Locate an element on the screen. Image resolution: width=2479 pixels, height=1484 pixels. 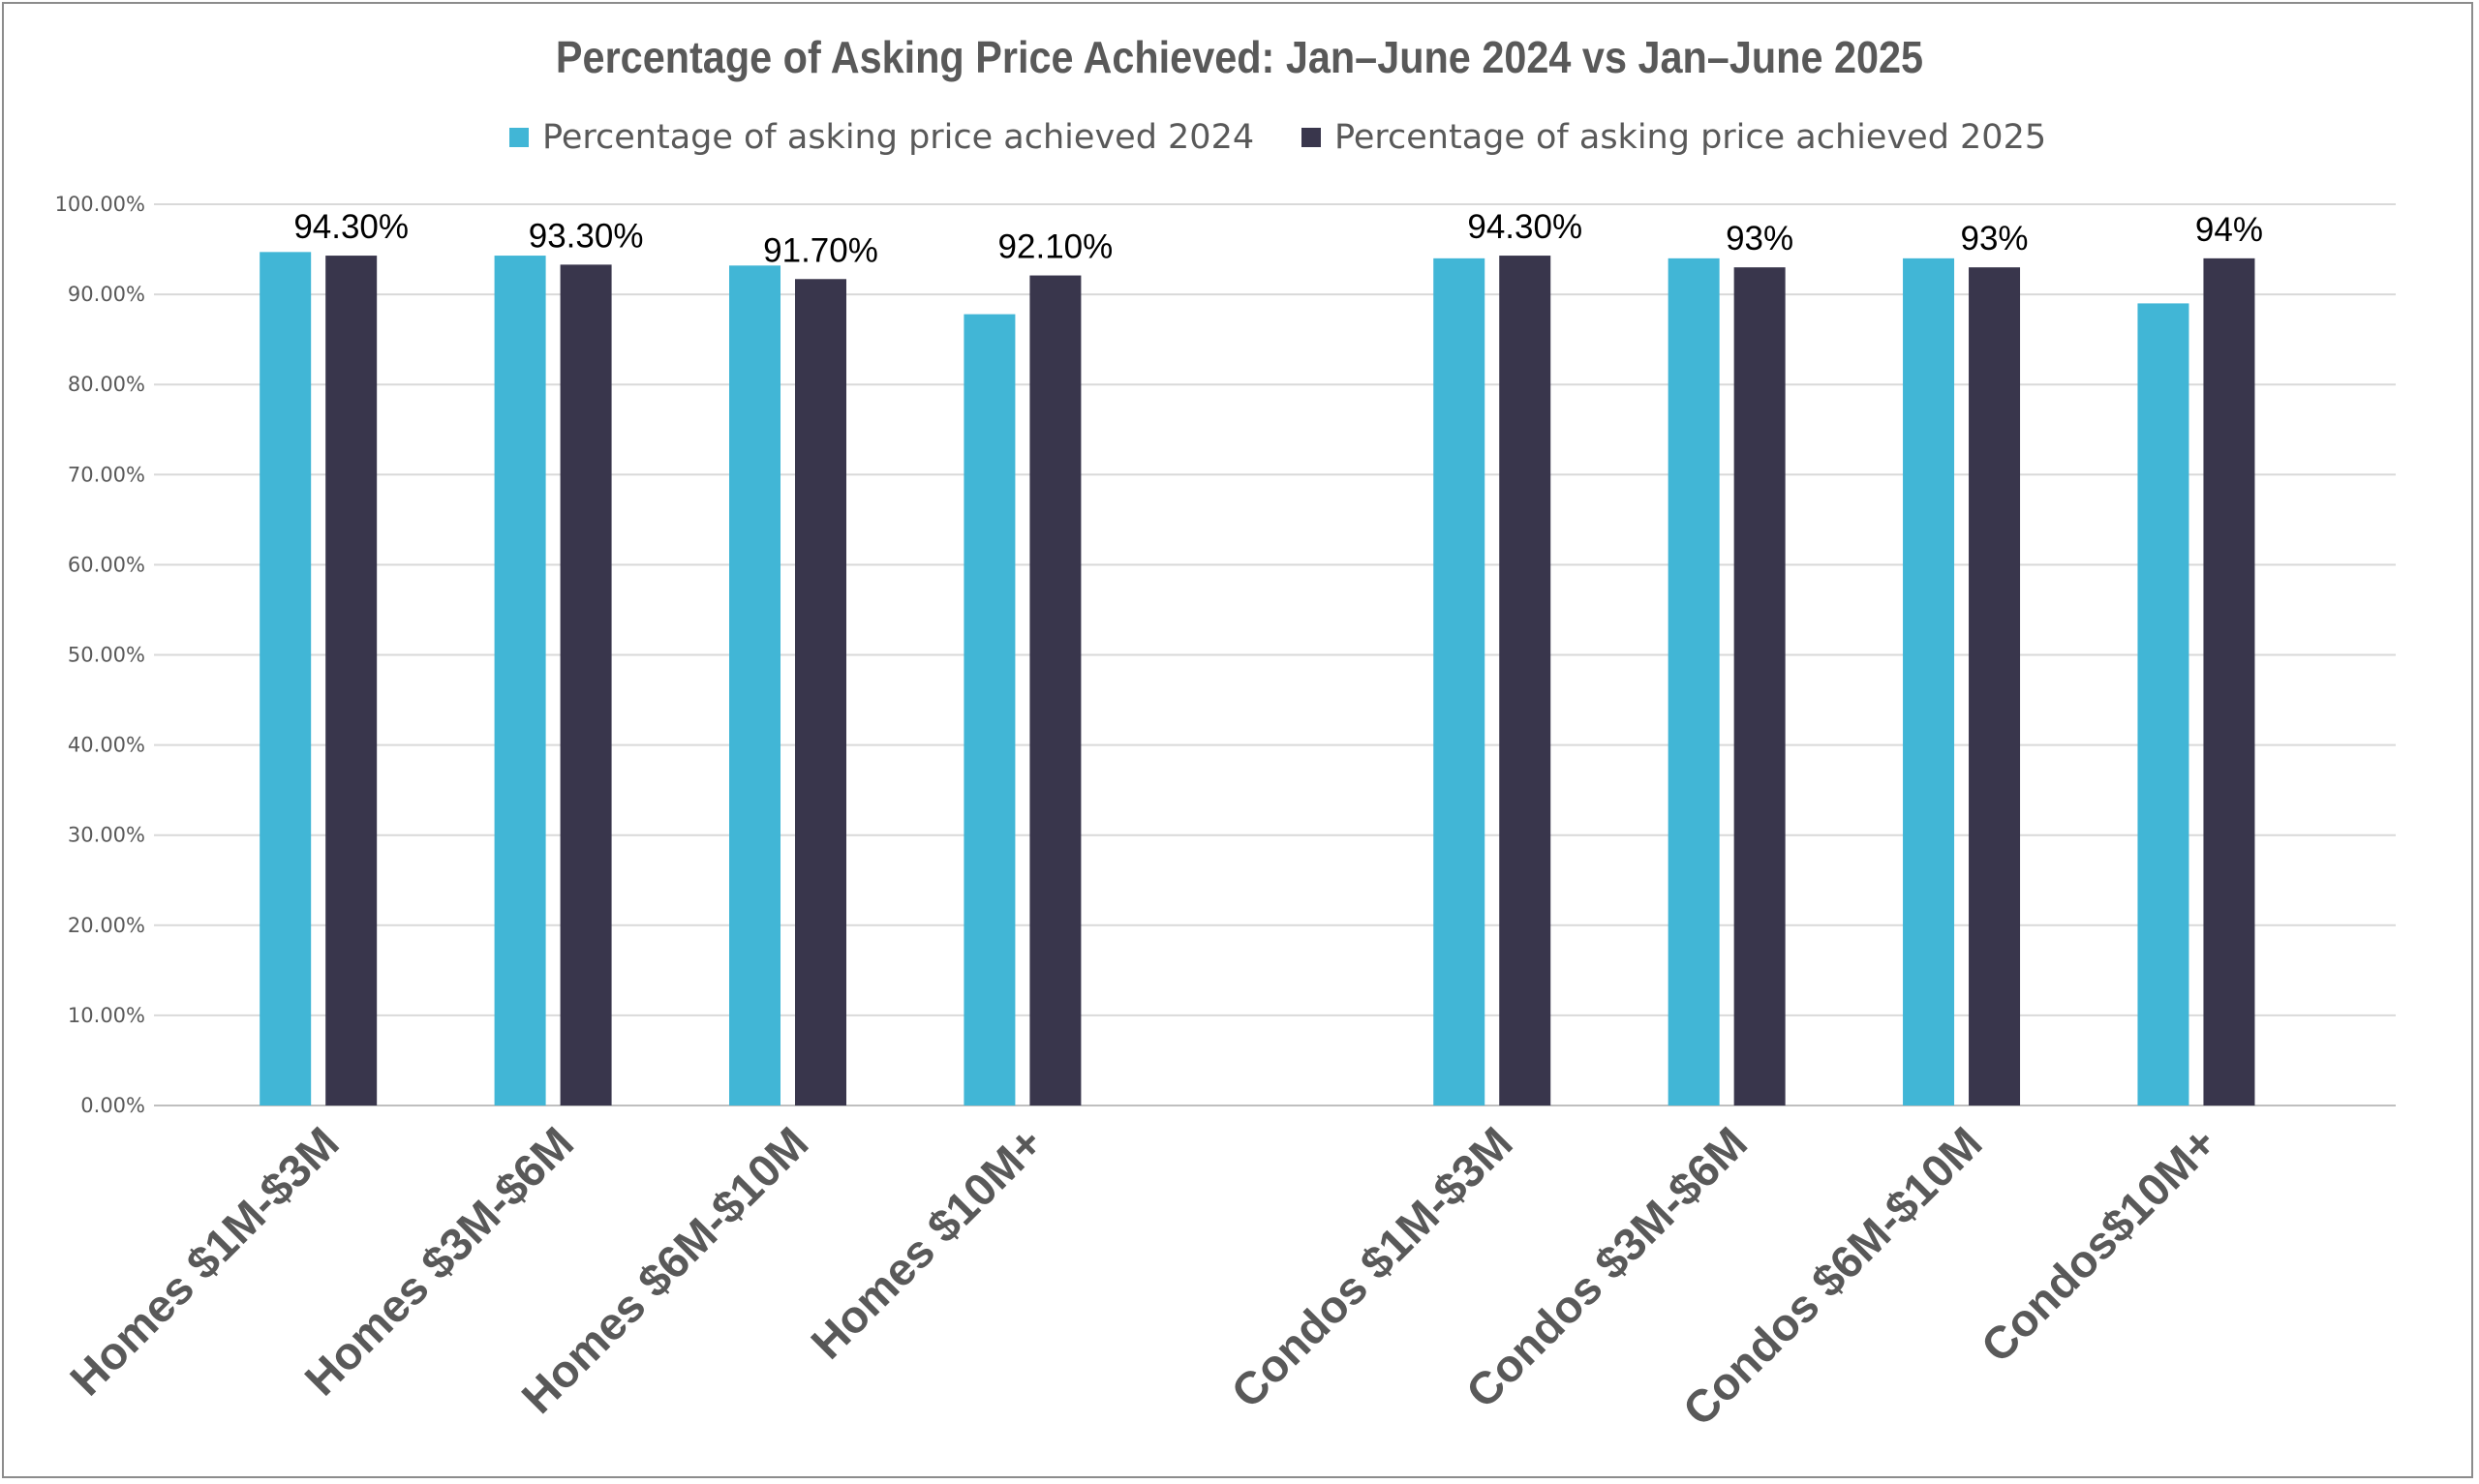
legend-item-2024: Percentage of asking price achieved 2024 is located at coordinates (882, 137).